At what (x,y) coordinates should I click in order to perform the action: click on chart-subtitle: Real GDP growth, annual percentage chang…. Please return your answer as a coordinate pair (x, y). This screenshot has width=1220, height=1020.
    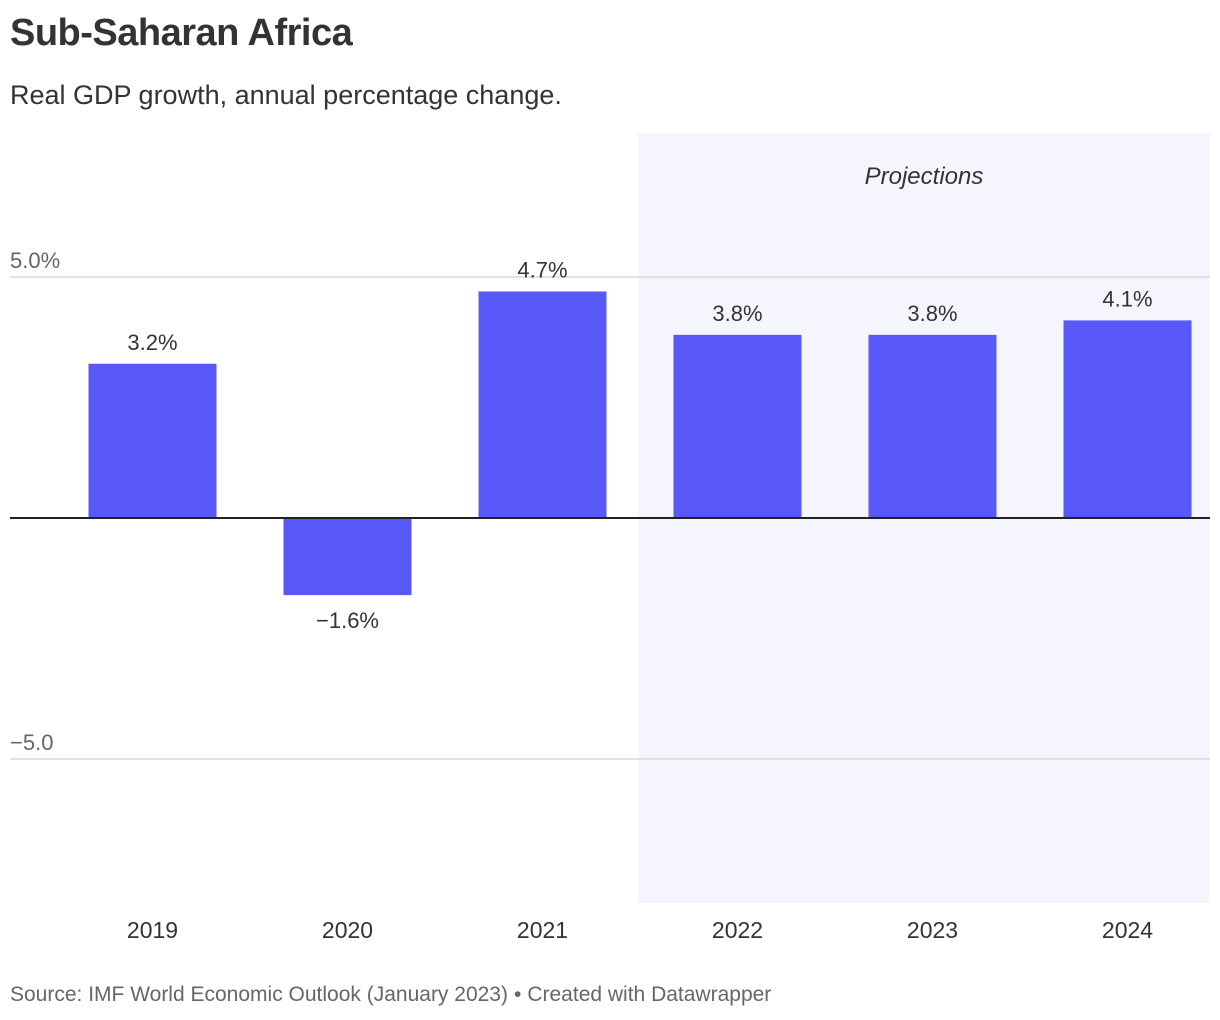
    Looking at the image, I should click on (286, 95).